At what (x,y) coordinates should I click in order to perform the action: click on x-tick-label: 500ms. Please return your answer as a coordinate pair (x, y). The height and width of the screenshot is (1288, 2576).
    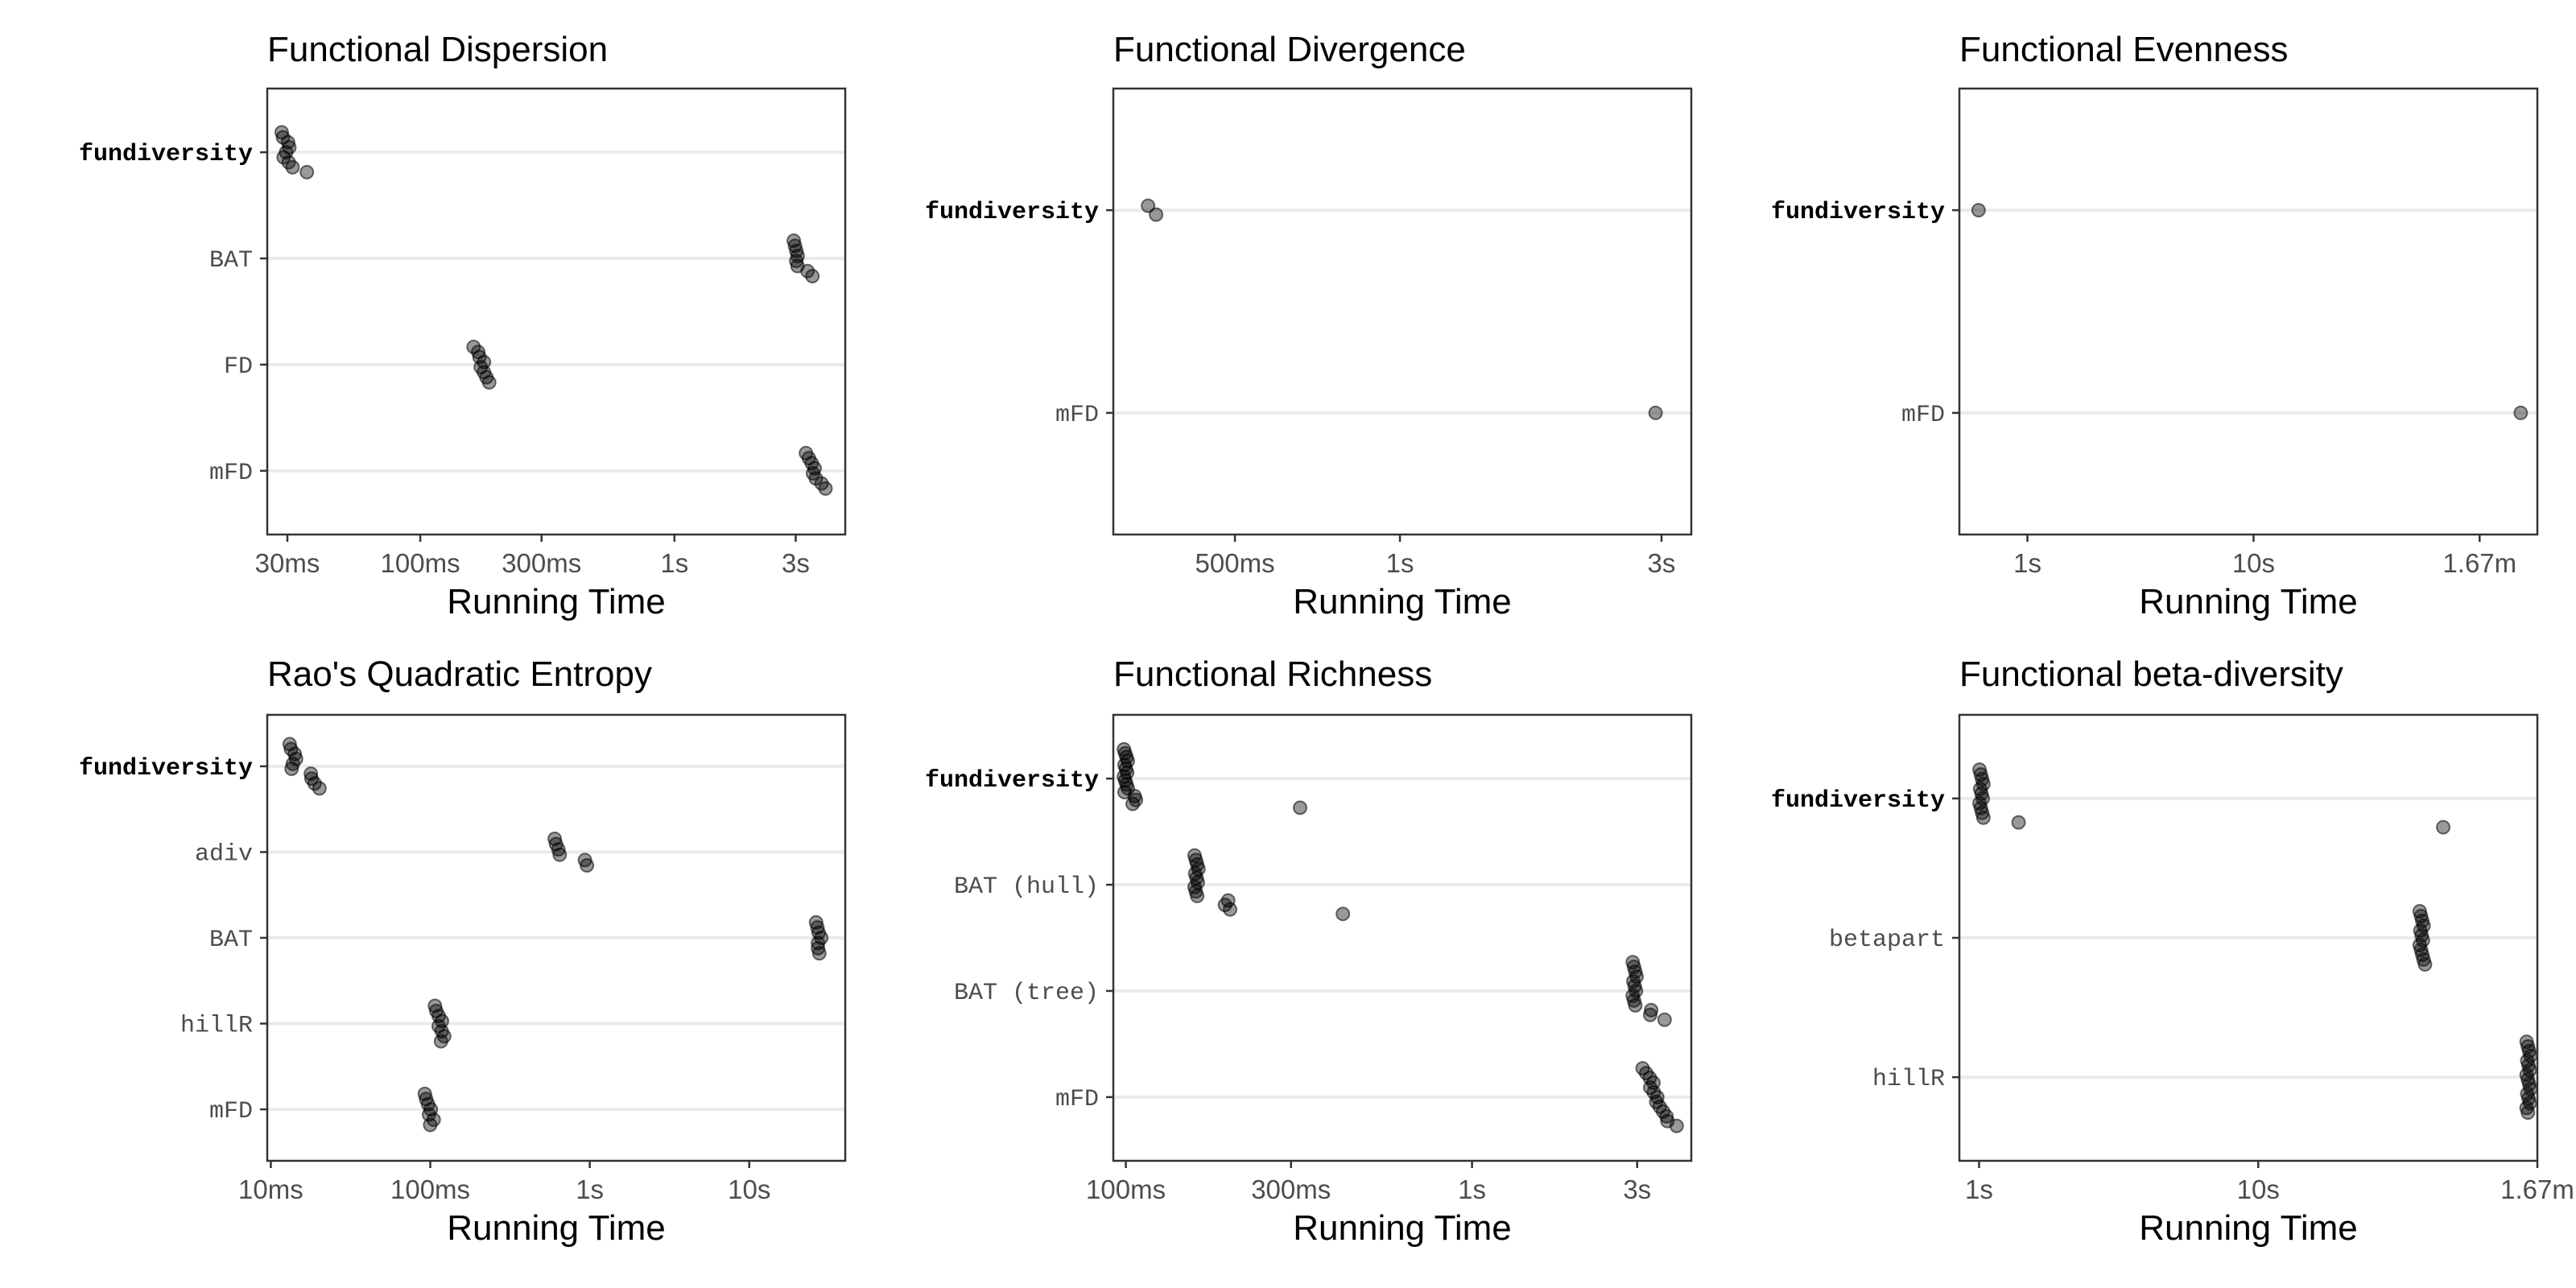
    Looking at the image, I should click on (1235, 563).